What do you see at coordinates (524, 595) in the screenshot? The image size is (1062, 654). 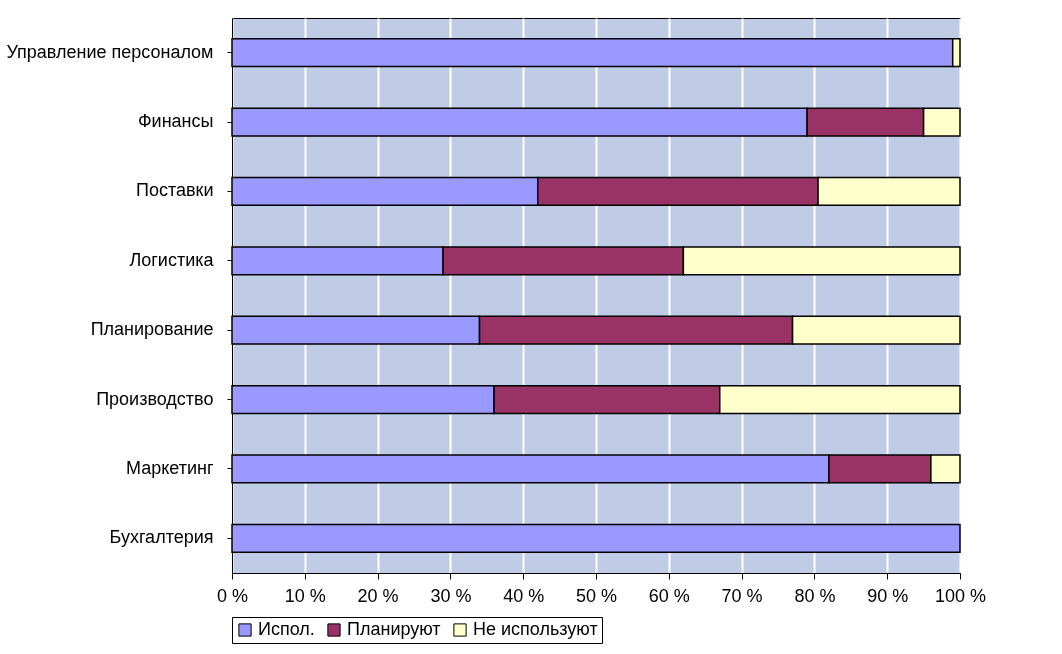 I see `x-tick-label: 40 %` at bounding box center [524, 595].